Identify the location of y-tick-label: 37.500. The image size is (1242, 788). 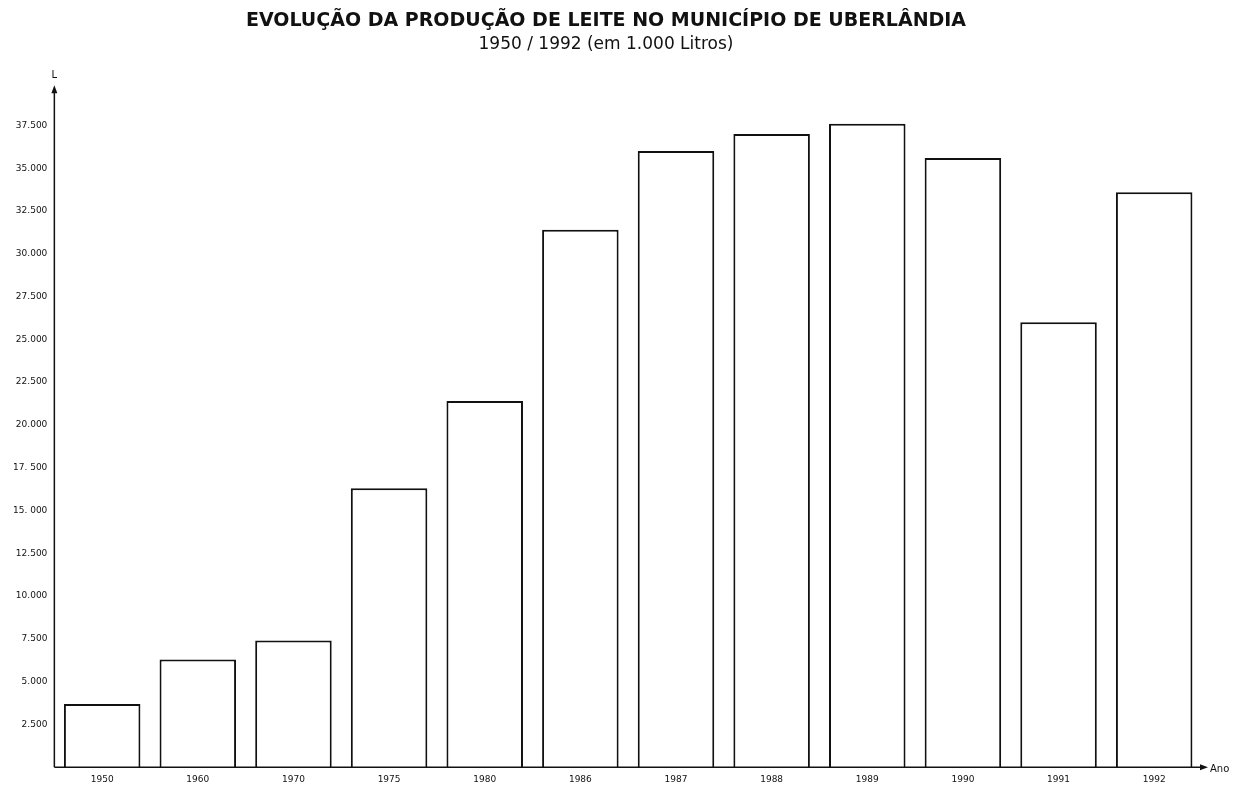
(31, 124).